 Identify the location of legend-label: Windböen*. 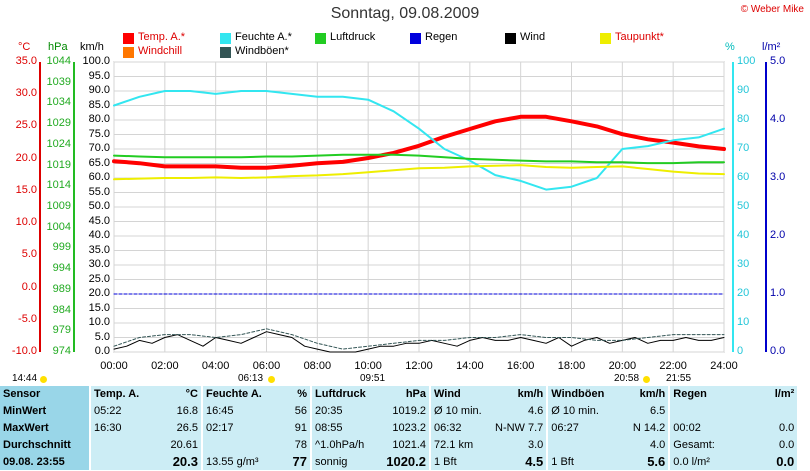
(262, 51).